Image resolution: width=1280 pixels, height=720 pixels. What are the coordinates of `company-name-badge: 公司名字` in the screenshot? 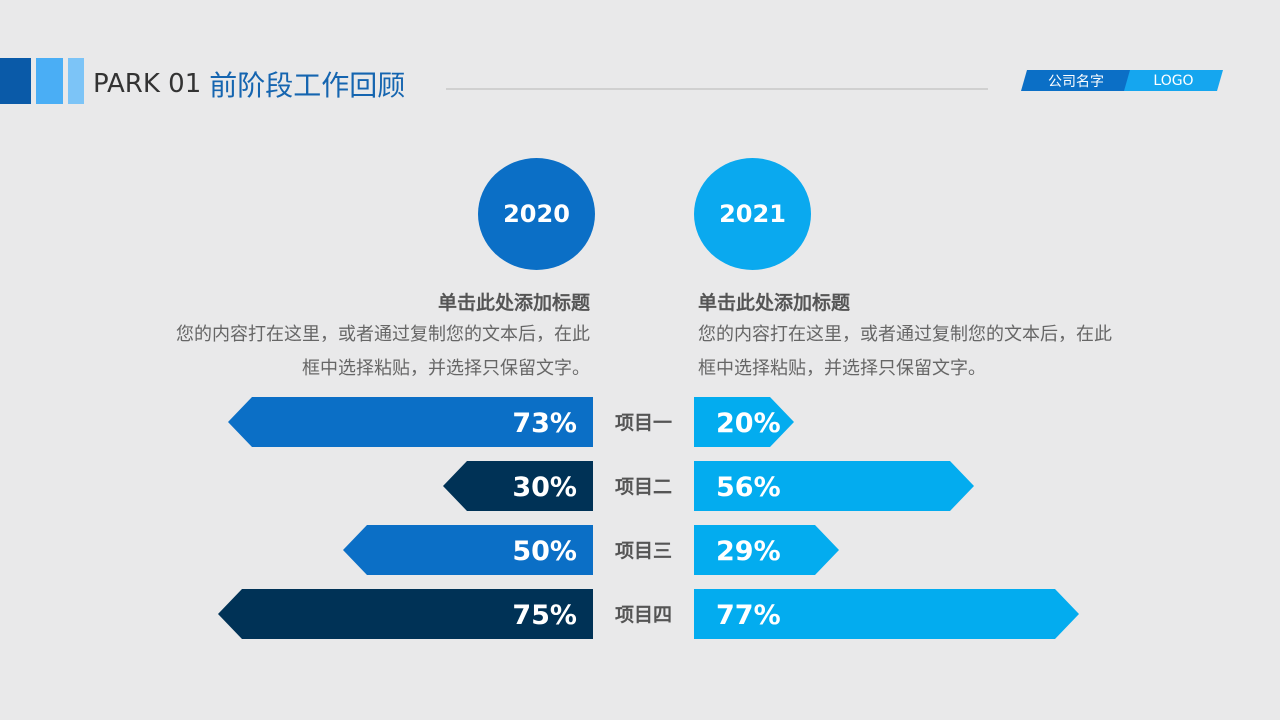 It's located at (1076, 80).